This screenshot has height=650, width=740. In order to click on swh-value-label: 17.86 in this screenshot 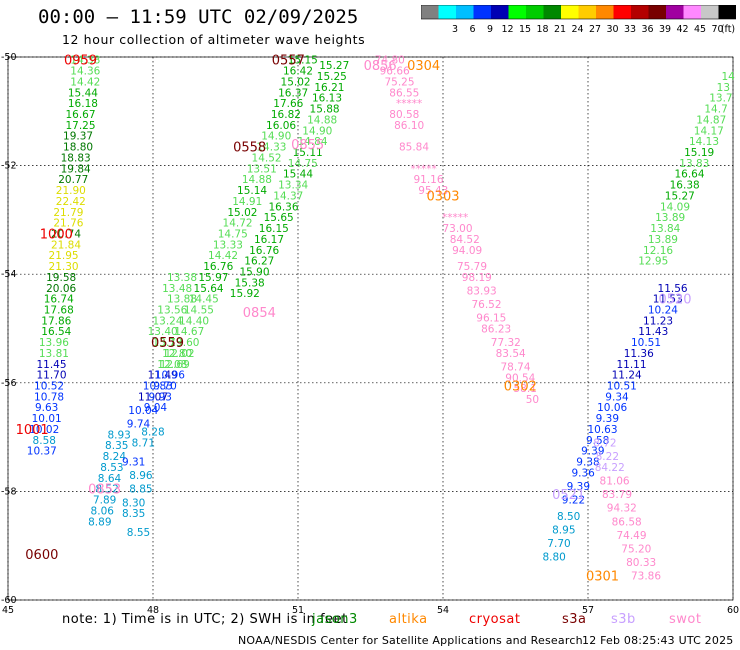, I will do `click(56, 321)`.